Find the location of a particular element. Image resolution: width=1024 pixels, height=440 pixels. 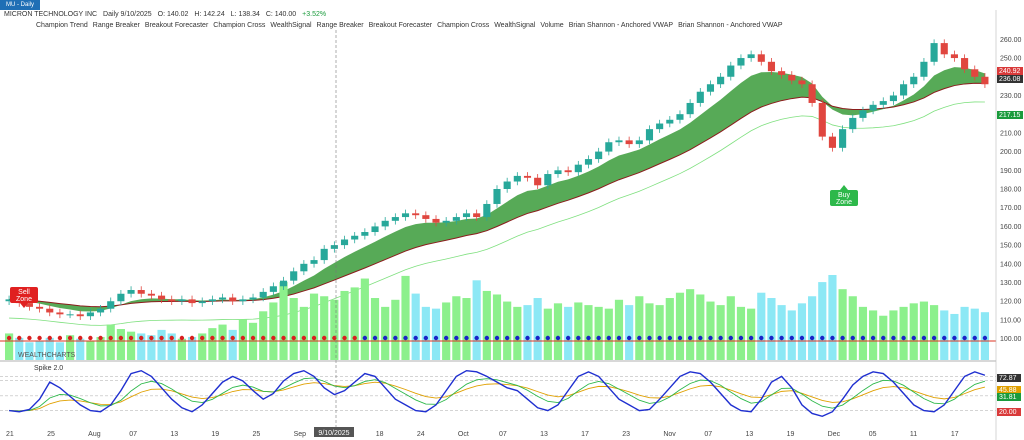

study-2: Breakout Forecaster is located at coordinates (176, 25).